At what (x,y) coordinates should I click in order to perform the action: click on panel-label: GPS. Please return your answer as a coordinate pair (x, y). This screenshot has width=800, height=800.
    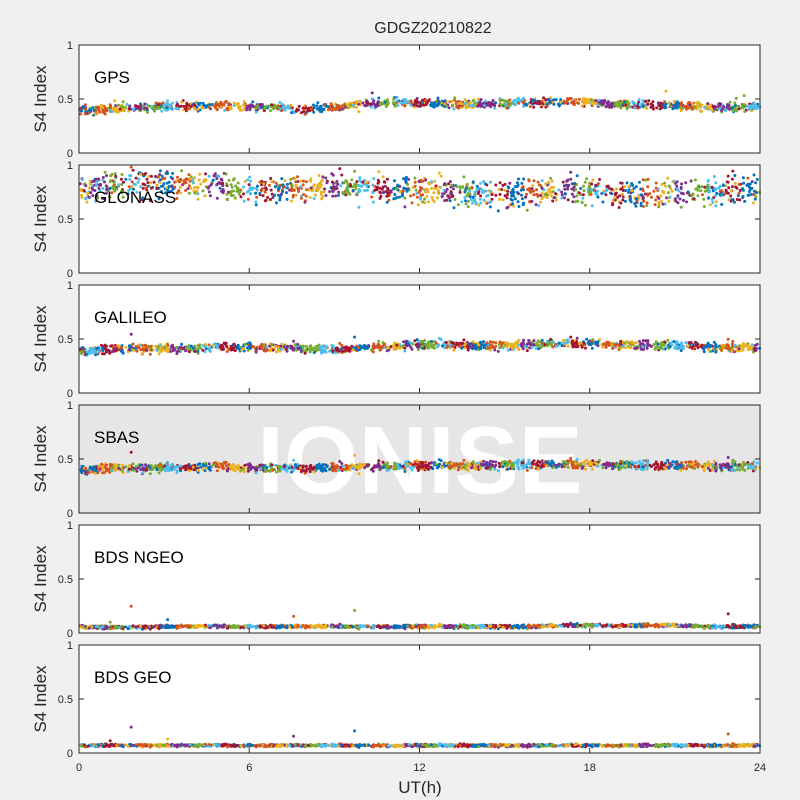
    Looking at the image, I should click on (112, 77).